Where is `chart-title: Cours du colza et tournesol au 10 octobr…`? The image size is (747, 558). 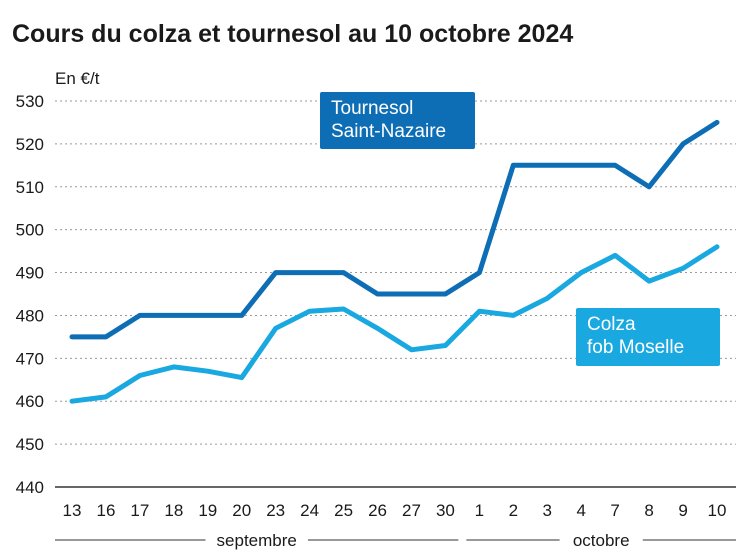 chart-title: Cours du colza et tournesol au 10 octobr… is located at coordinates (292, 34).